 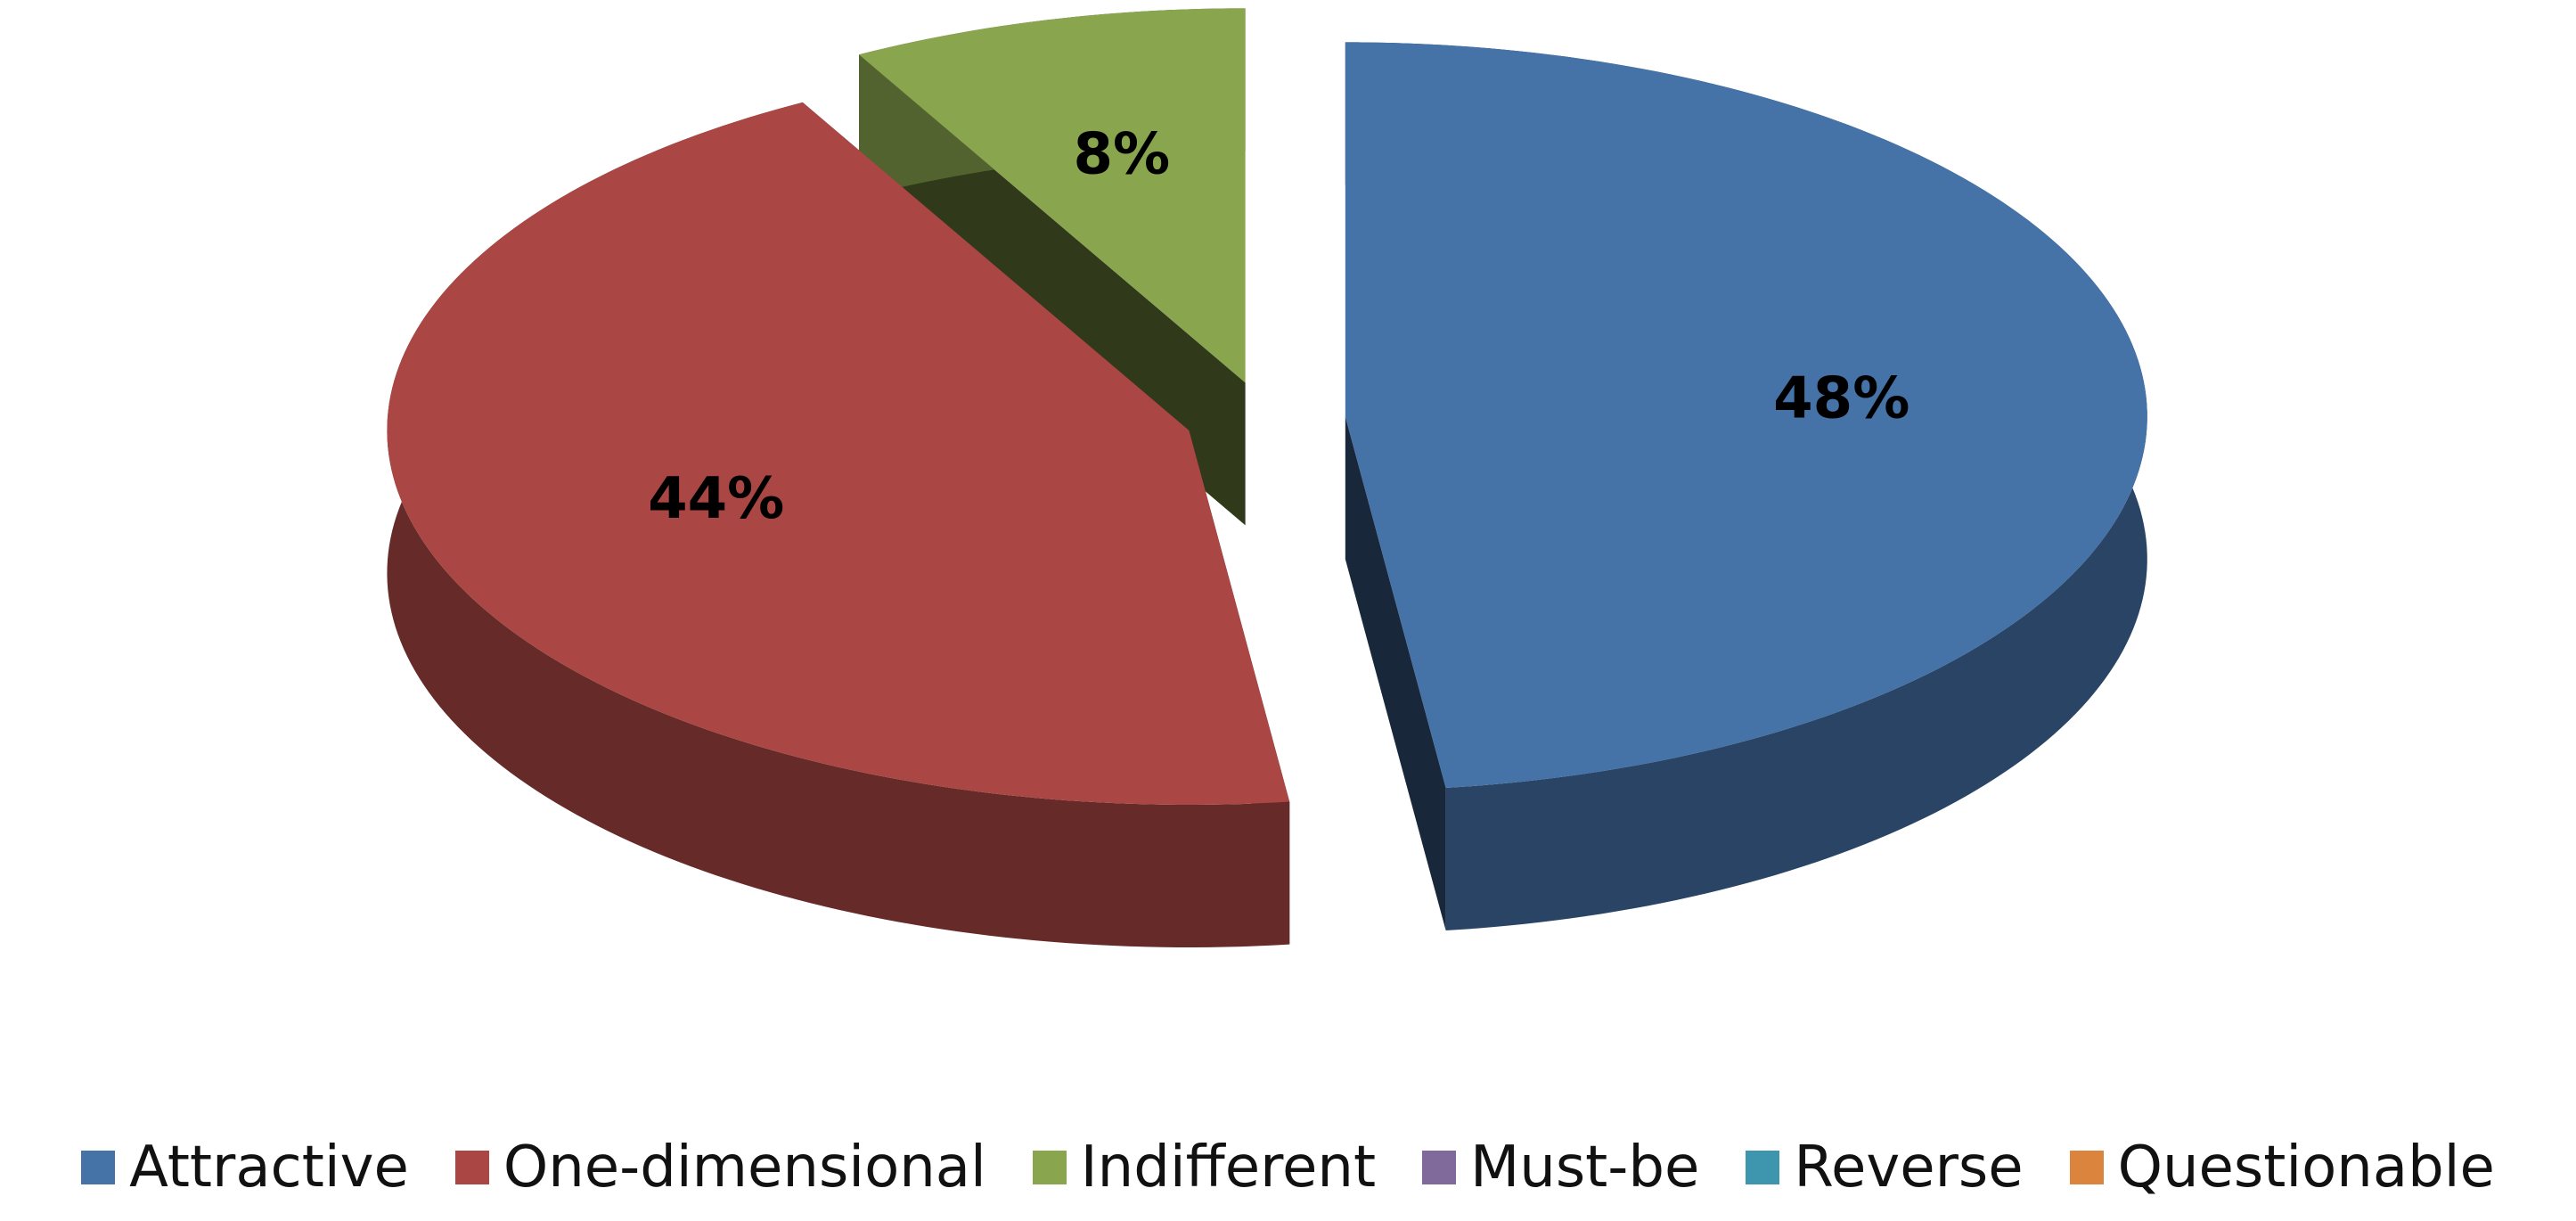 I want to click on legend-item: Must-be, so click(x=1560, y=1168).